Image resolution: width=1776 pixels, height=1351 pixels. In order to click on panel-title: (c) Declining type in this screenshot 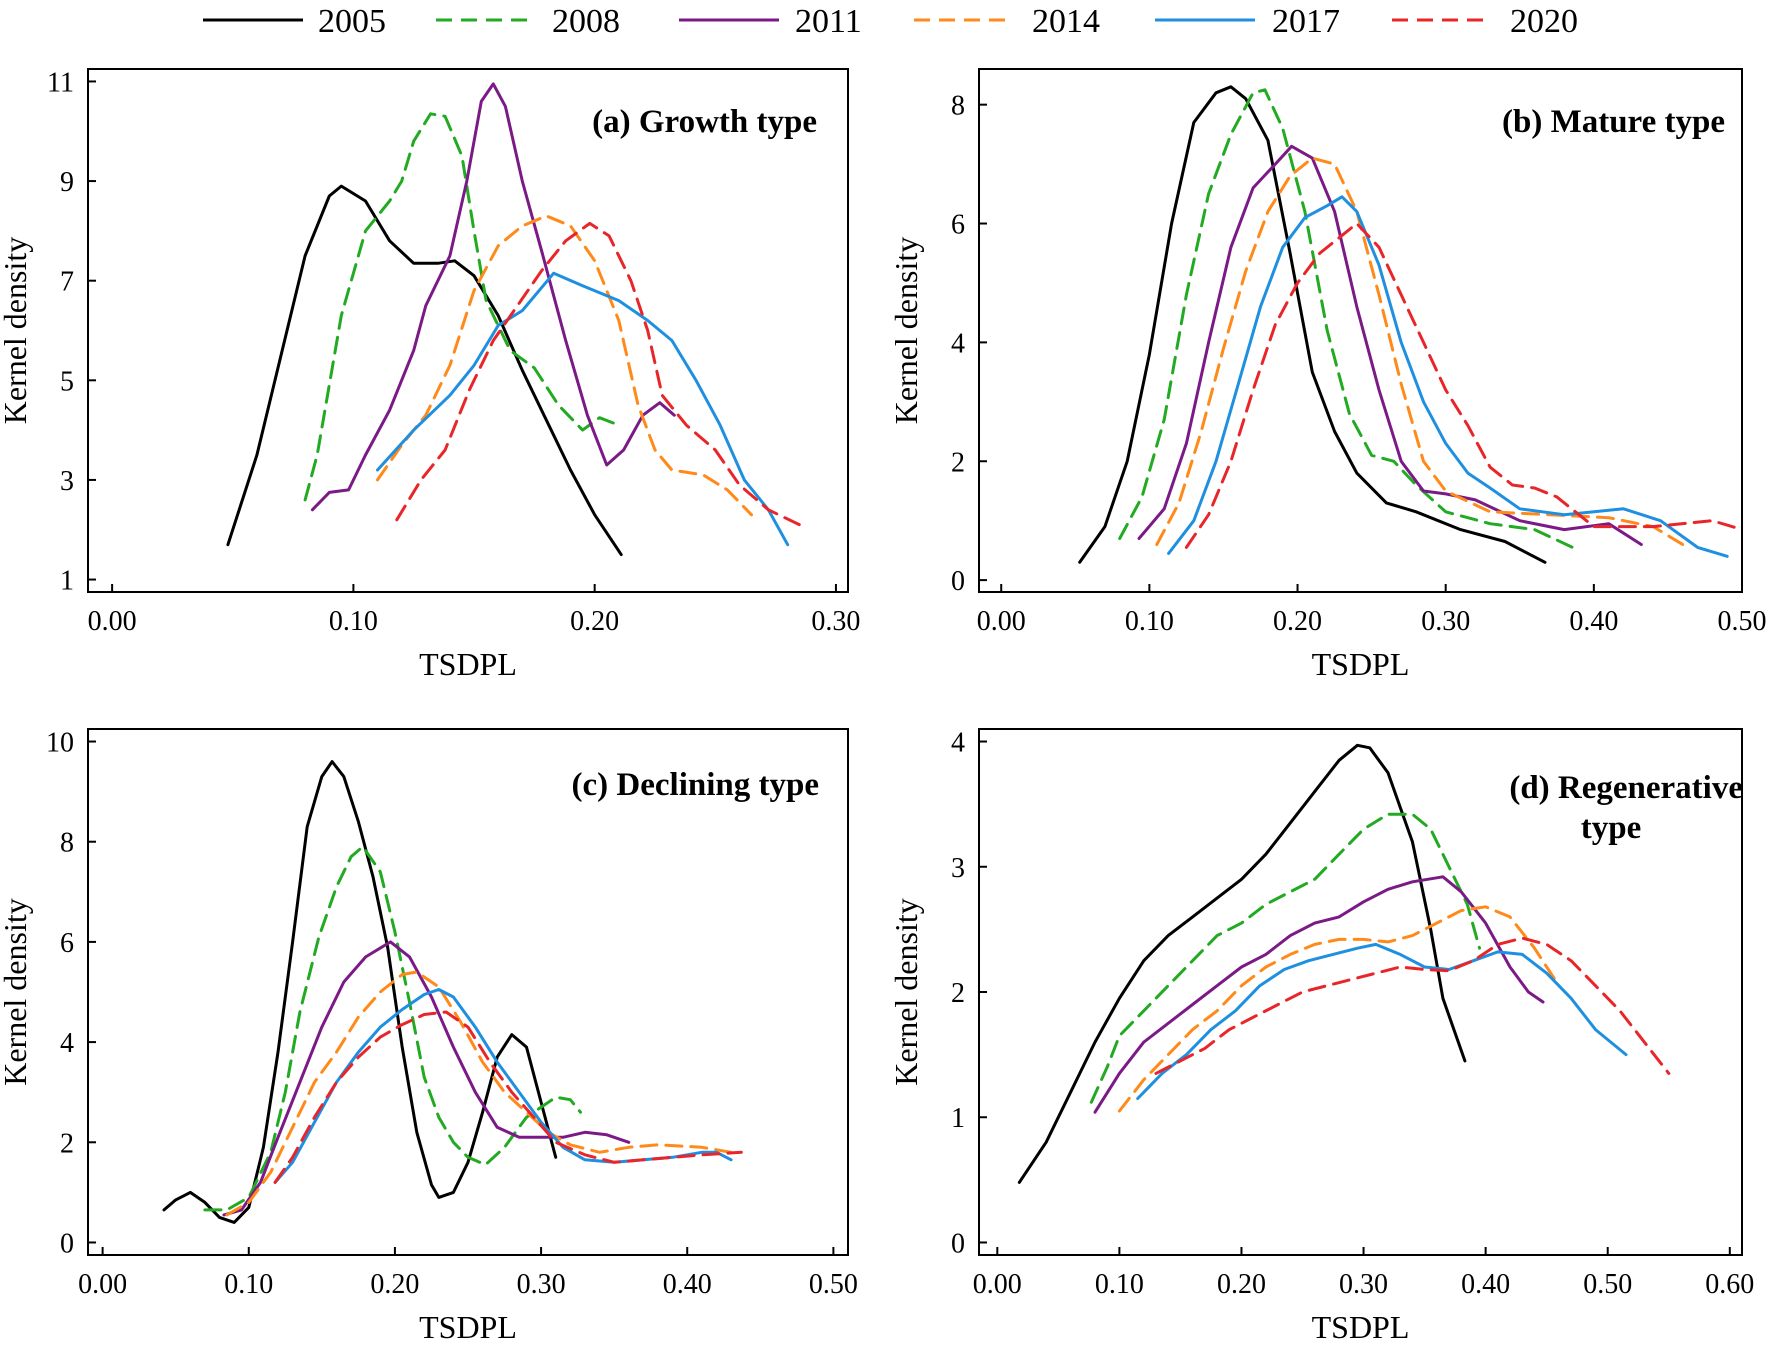, I will do `click(695, 785)`.